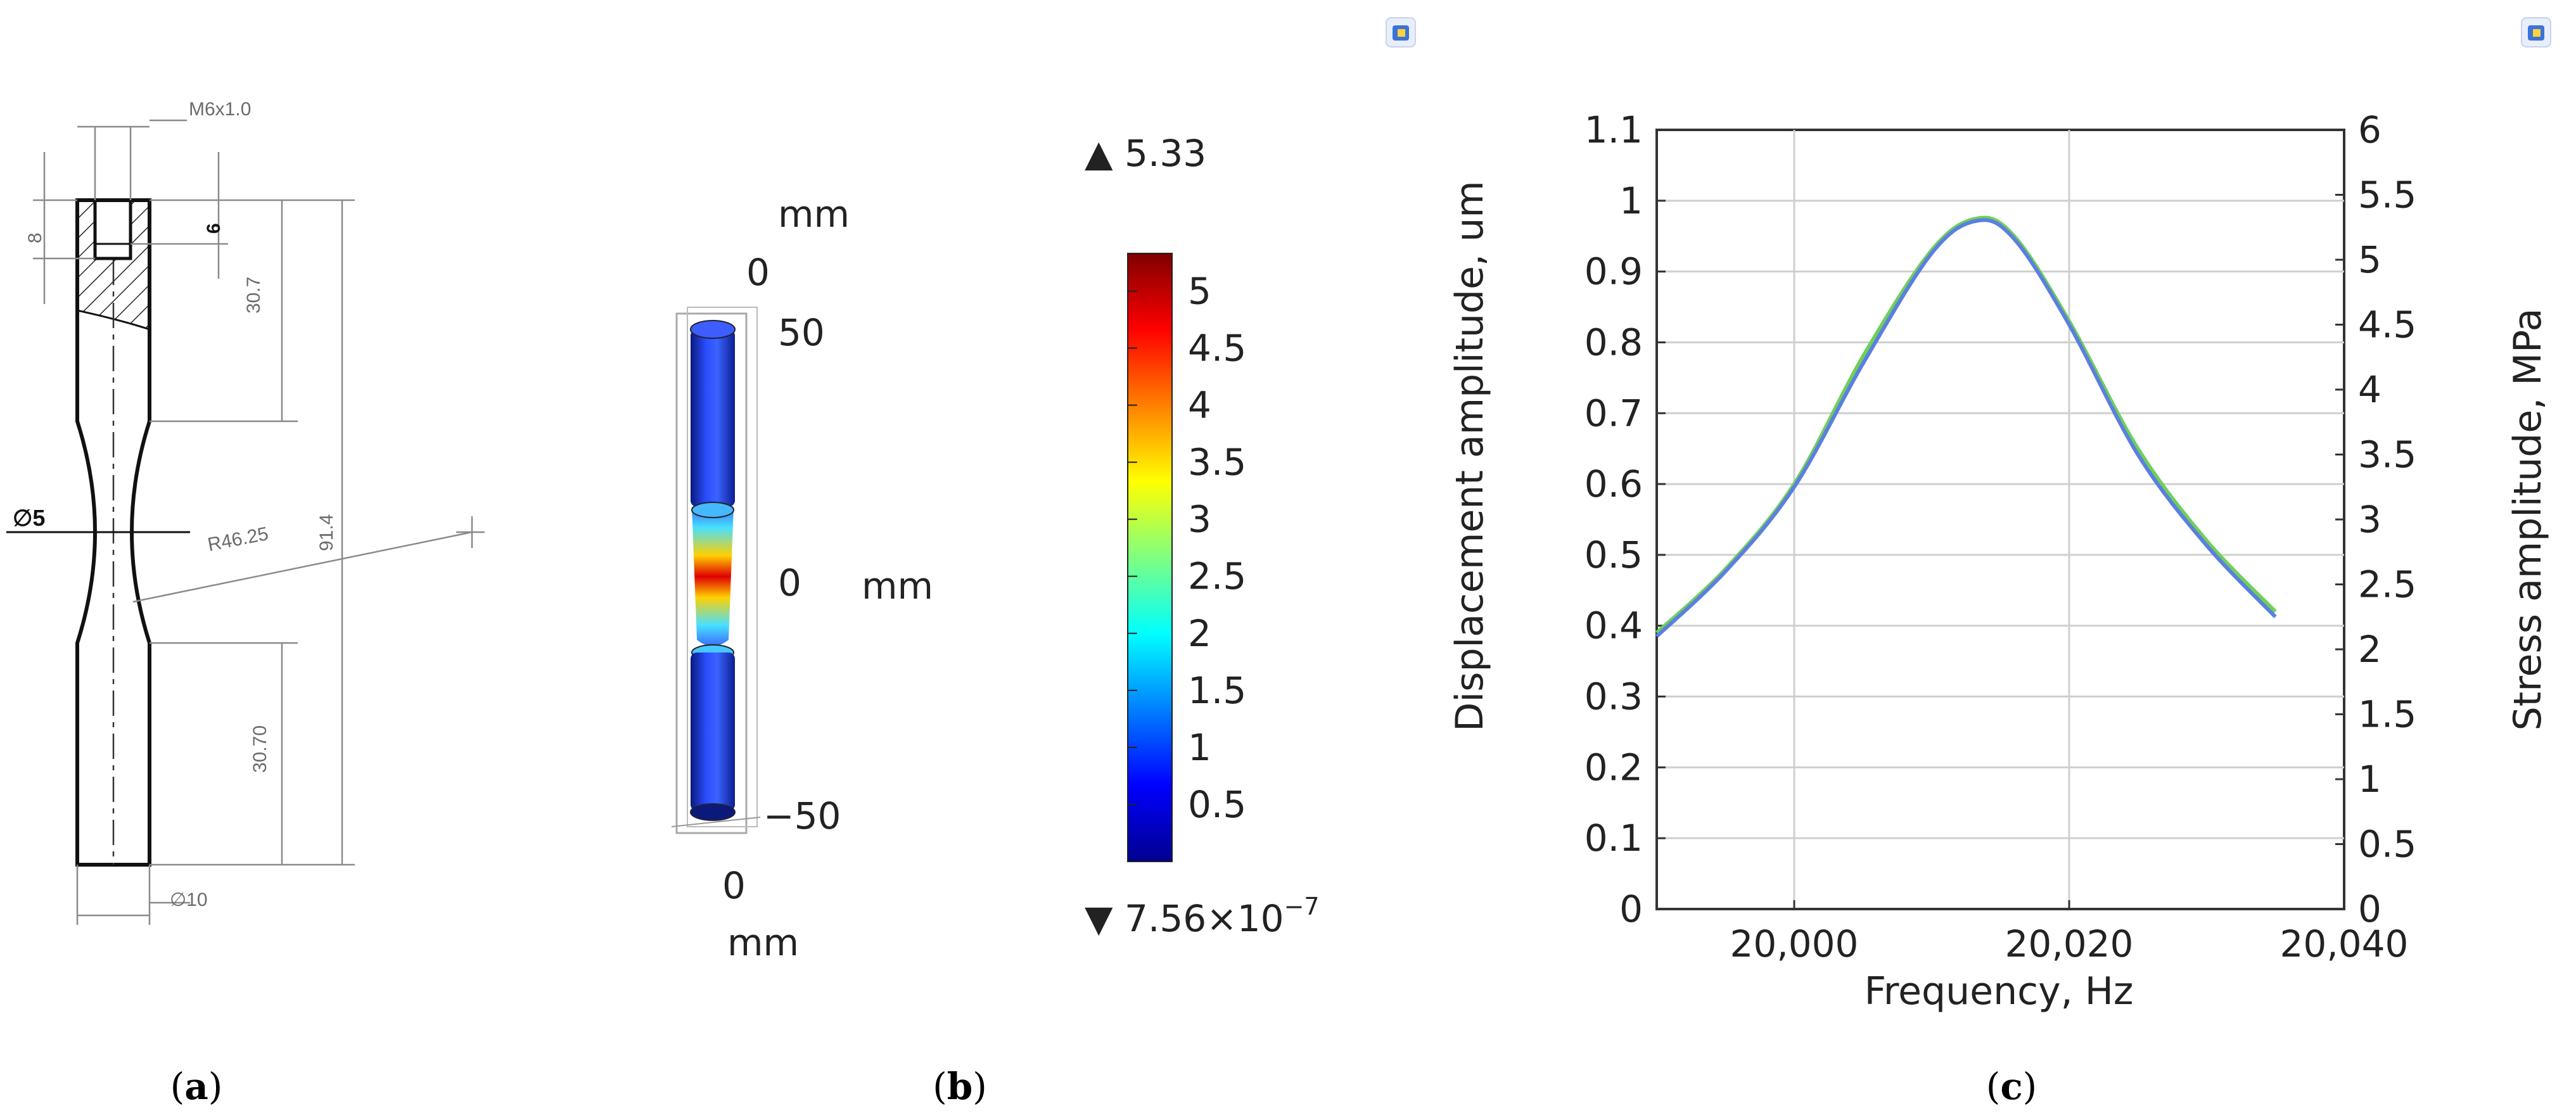  Describe the element at coordinates (1470, 456) in the screenshot. I see `y-axis-label: Displacement amplitude, um` at that location.